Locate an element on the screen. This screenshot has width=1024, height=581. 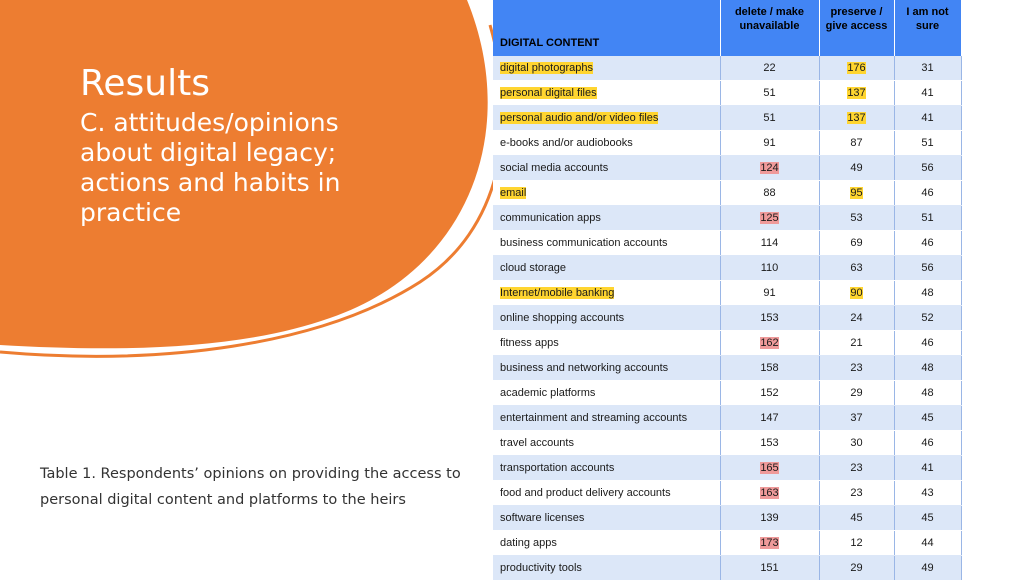
content-name: travel accounts is located at coordinates (537, 443).